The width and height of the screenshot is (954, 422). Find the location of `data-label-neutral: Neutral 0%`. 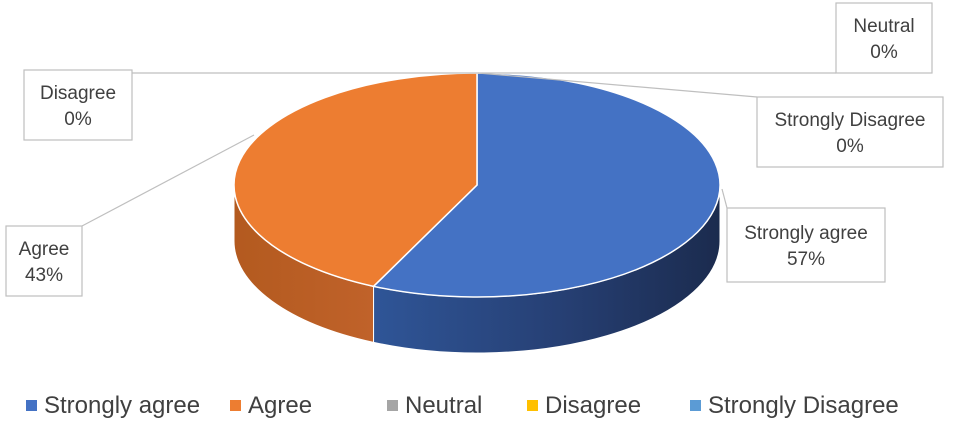

data-label-neutral: Neutral 0% is located at coordinates (884, 38).